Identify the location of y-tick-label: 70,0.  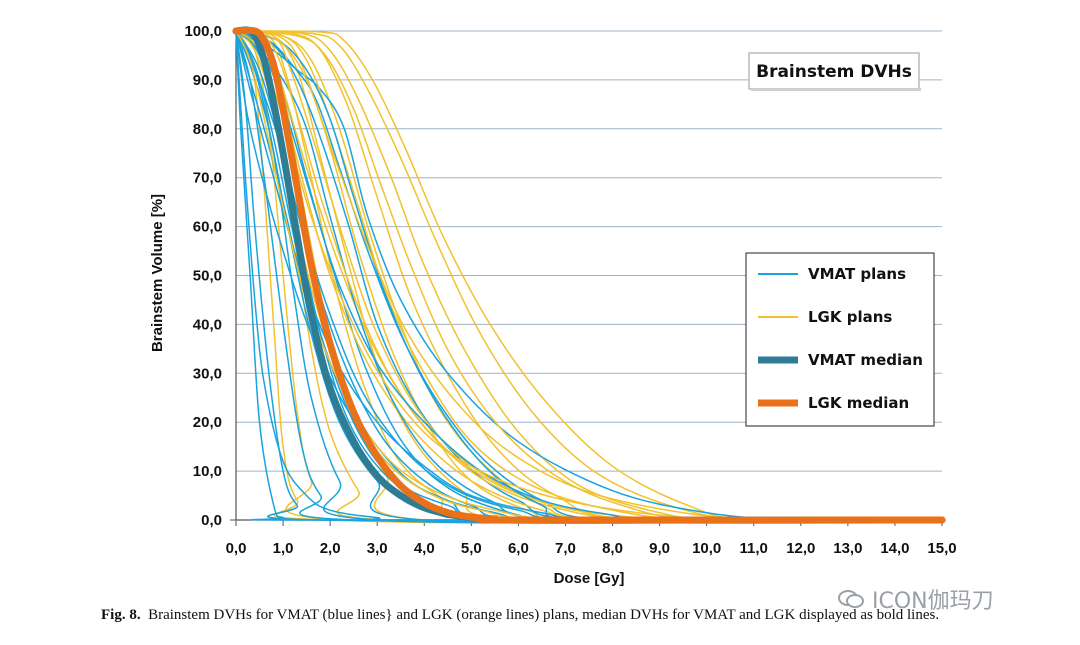
(207, 178).